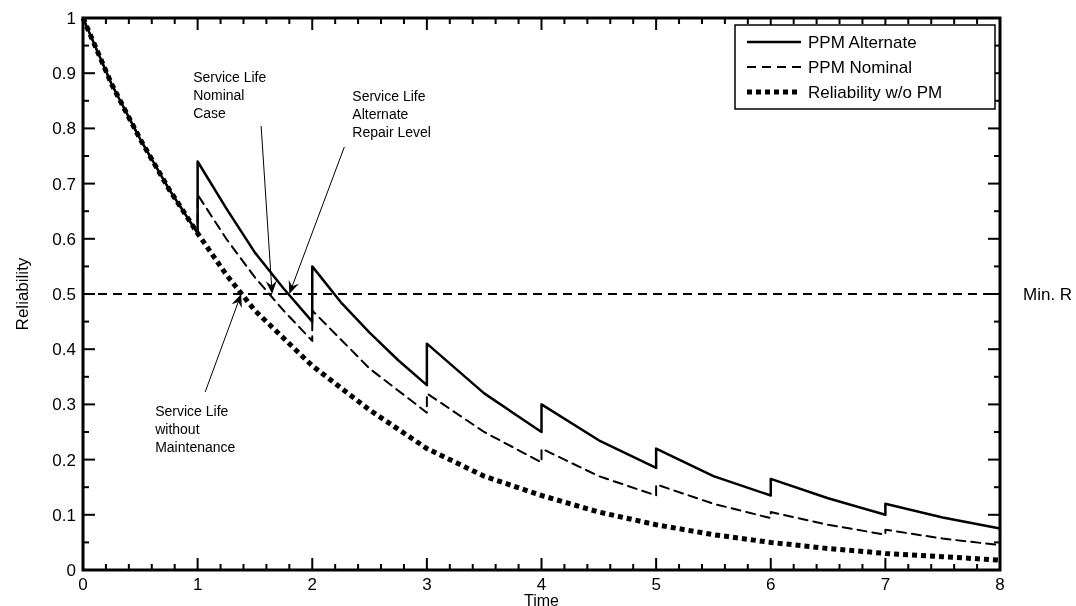  Describe the element at coordinates (885, 584) in the screenshot. I see `x-tick-label: 7` at that location.